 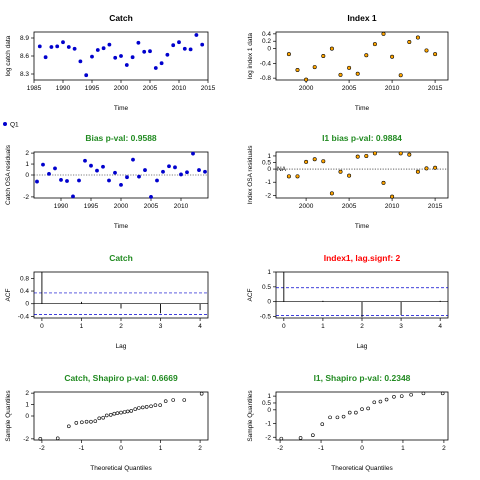 I want to click on y-axis-label: log index 1 data, so click(x=250, y=56).